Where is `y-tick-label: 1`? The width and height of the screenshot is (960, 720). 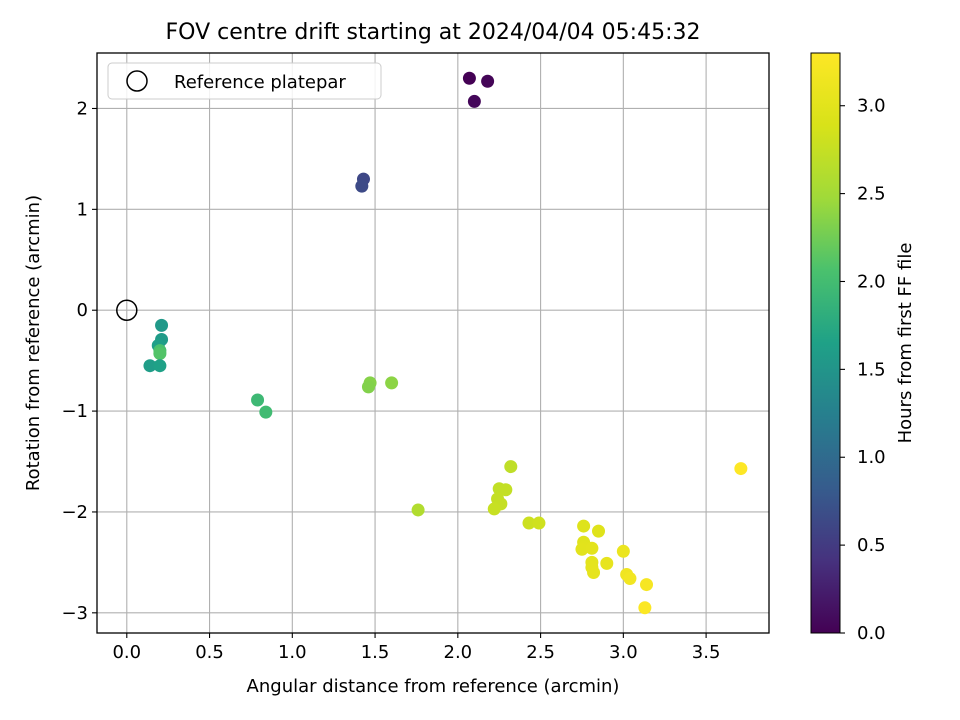
y-tick-label: 1 is located at coordinates (82, 209).